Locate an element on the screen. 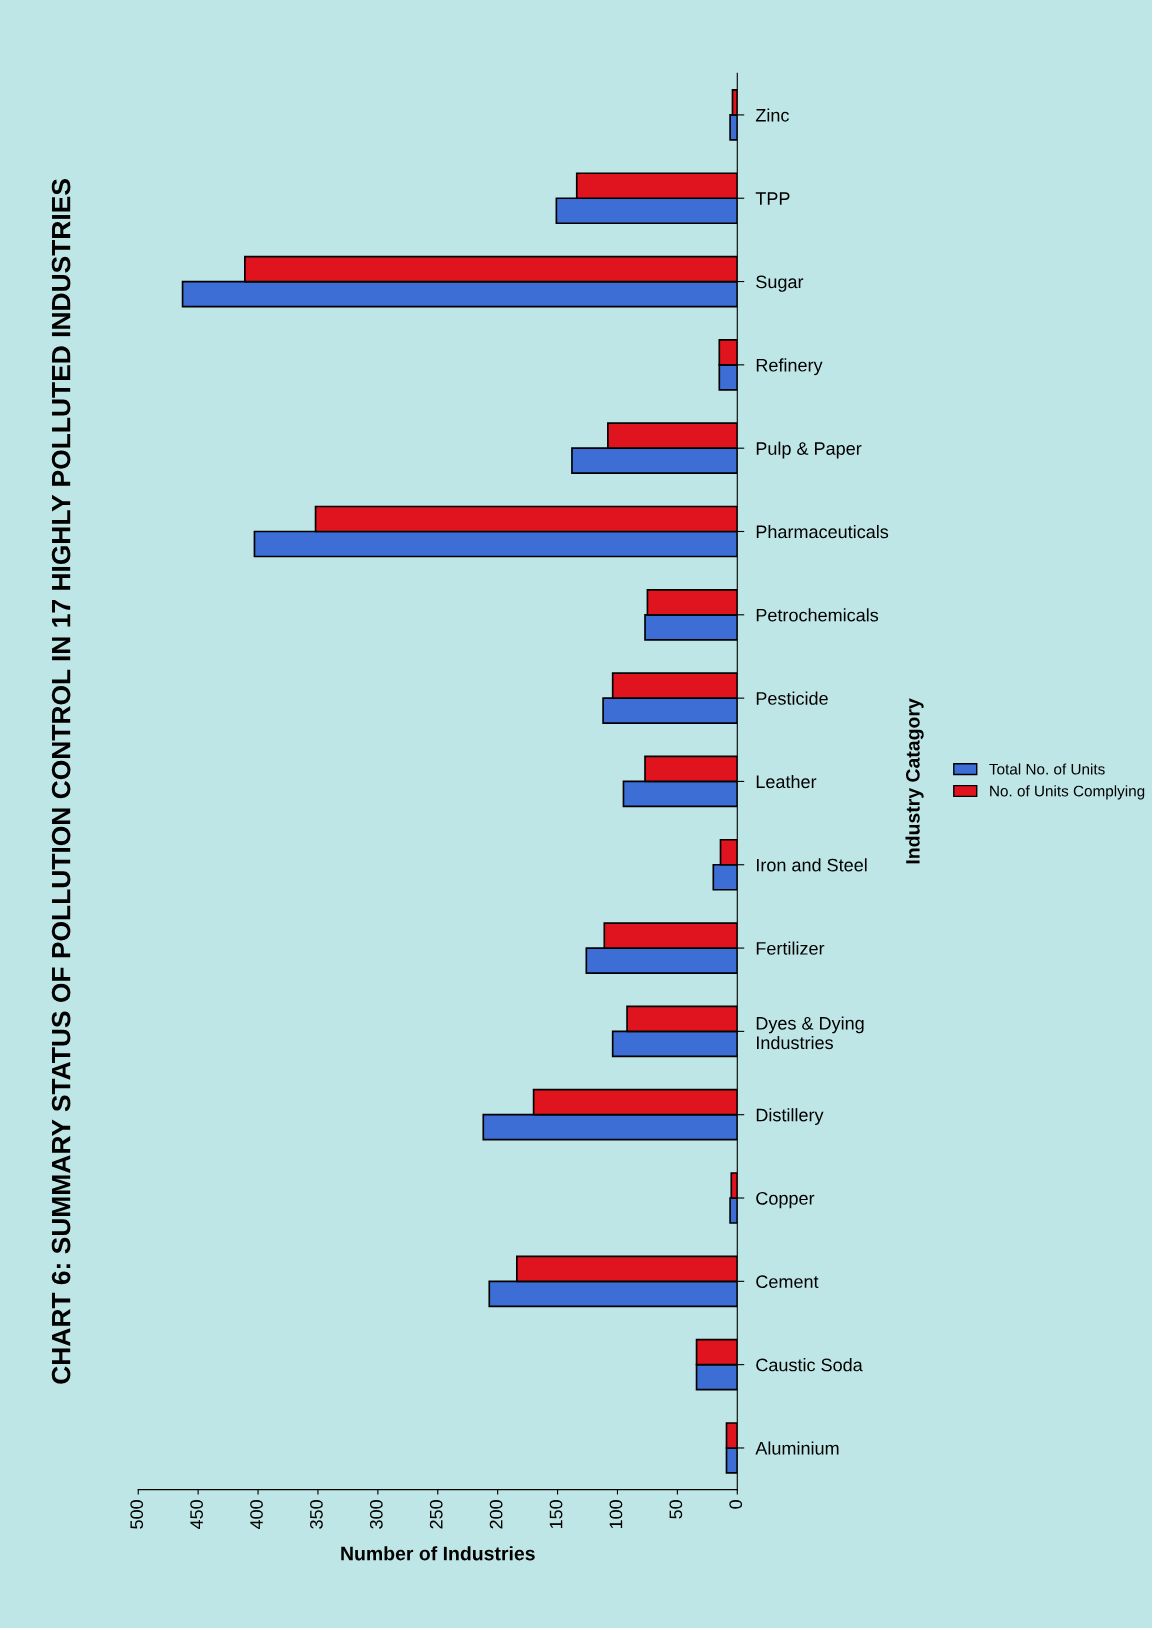  x-tick-label: 0 is located at coordinates (736, 1504).